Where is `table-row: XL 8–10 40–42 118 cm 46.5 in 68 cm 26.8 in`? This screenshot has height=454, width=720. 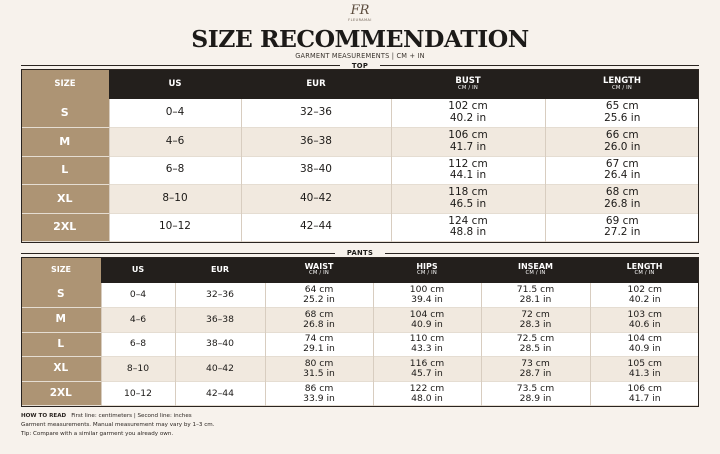
table-row: XL 8–10 40–42 118 cm 46.5 in 68 cm 26.8 in is located at coordinates (360, 198).